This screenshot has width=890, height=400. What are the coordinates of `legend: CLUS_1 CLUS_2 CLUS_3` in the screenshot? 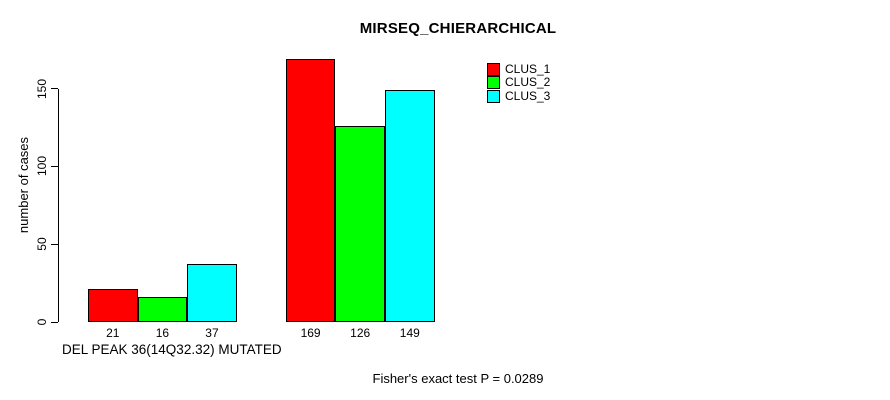 It's located at (518, 83).